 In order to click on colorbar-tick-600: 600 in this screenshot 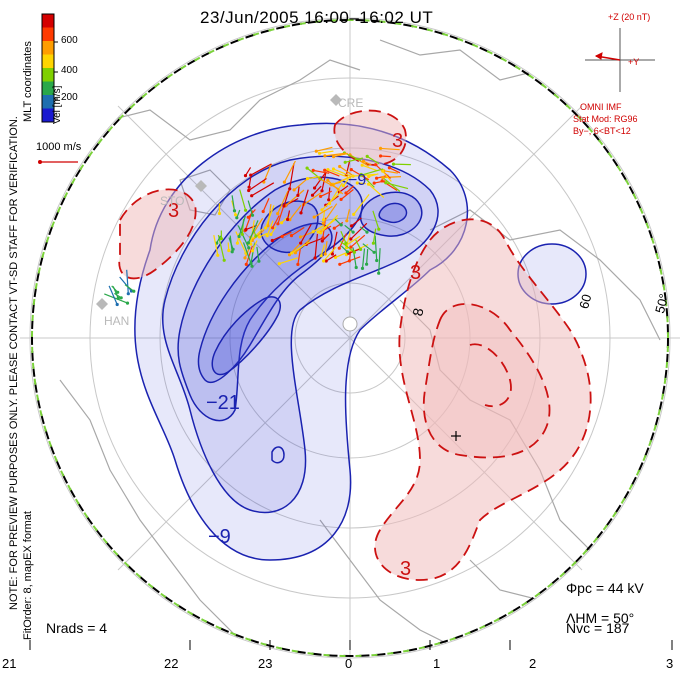, I will do `click(69, 40)`.